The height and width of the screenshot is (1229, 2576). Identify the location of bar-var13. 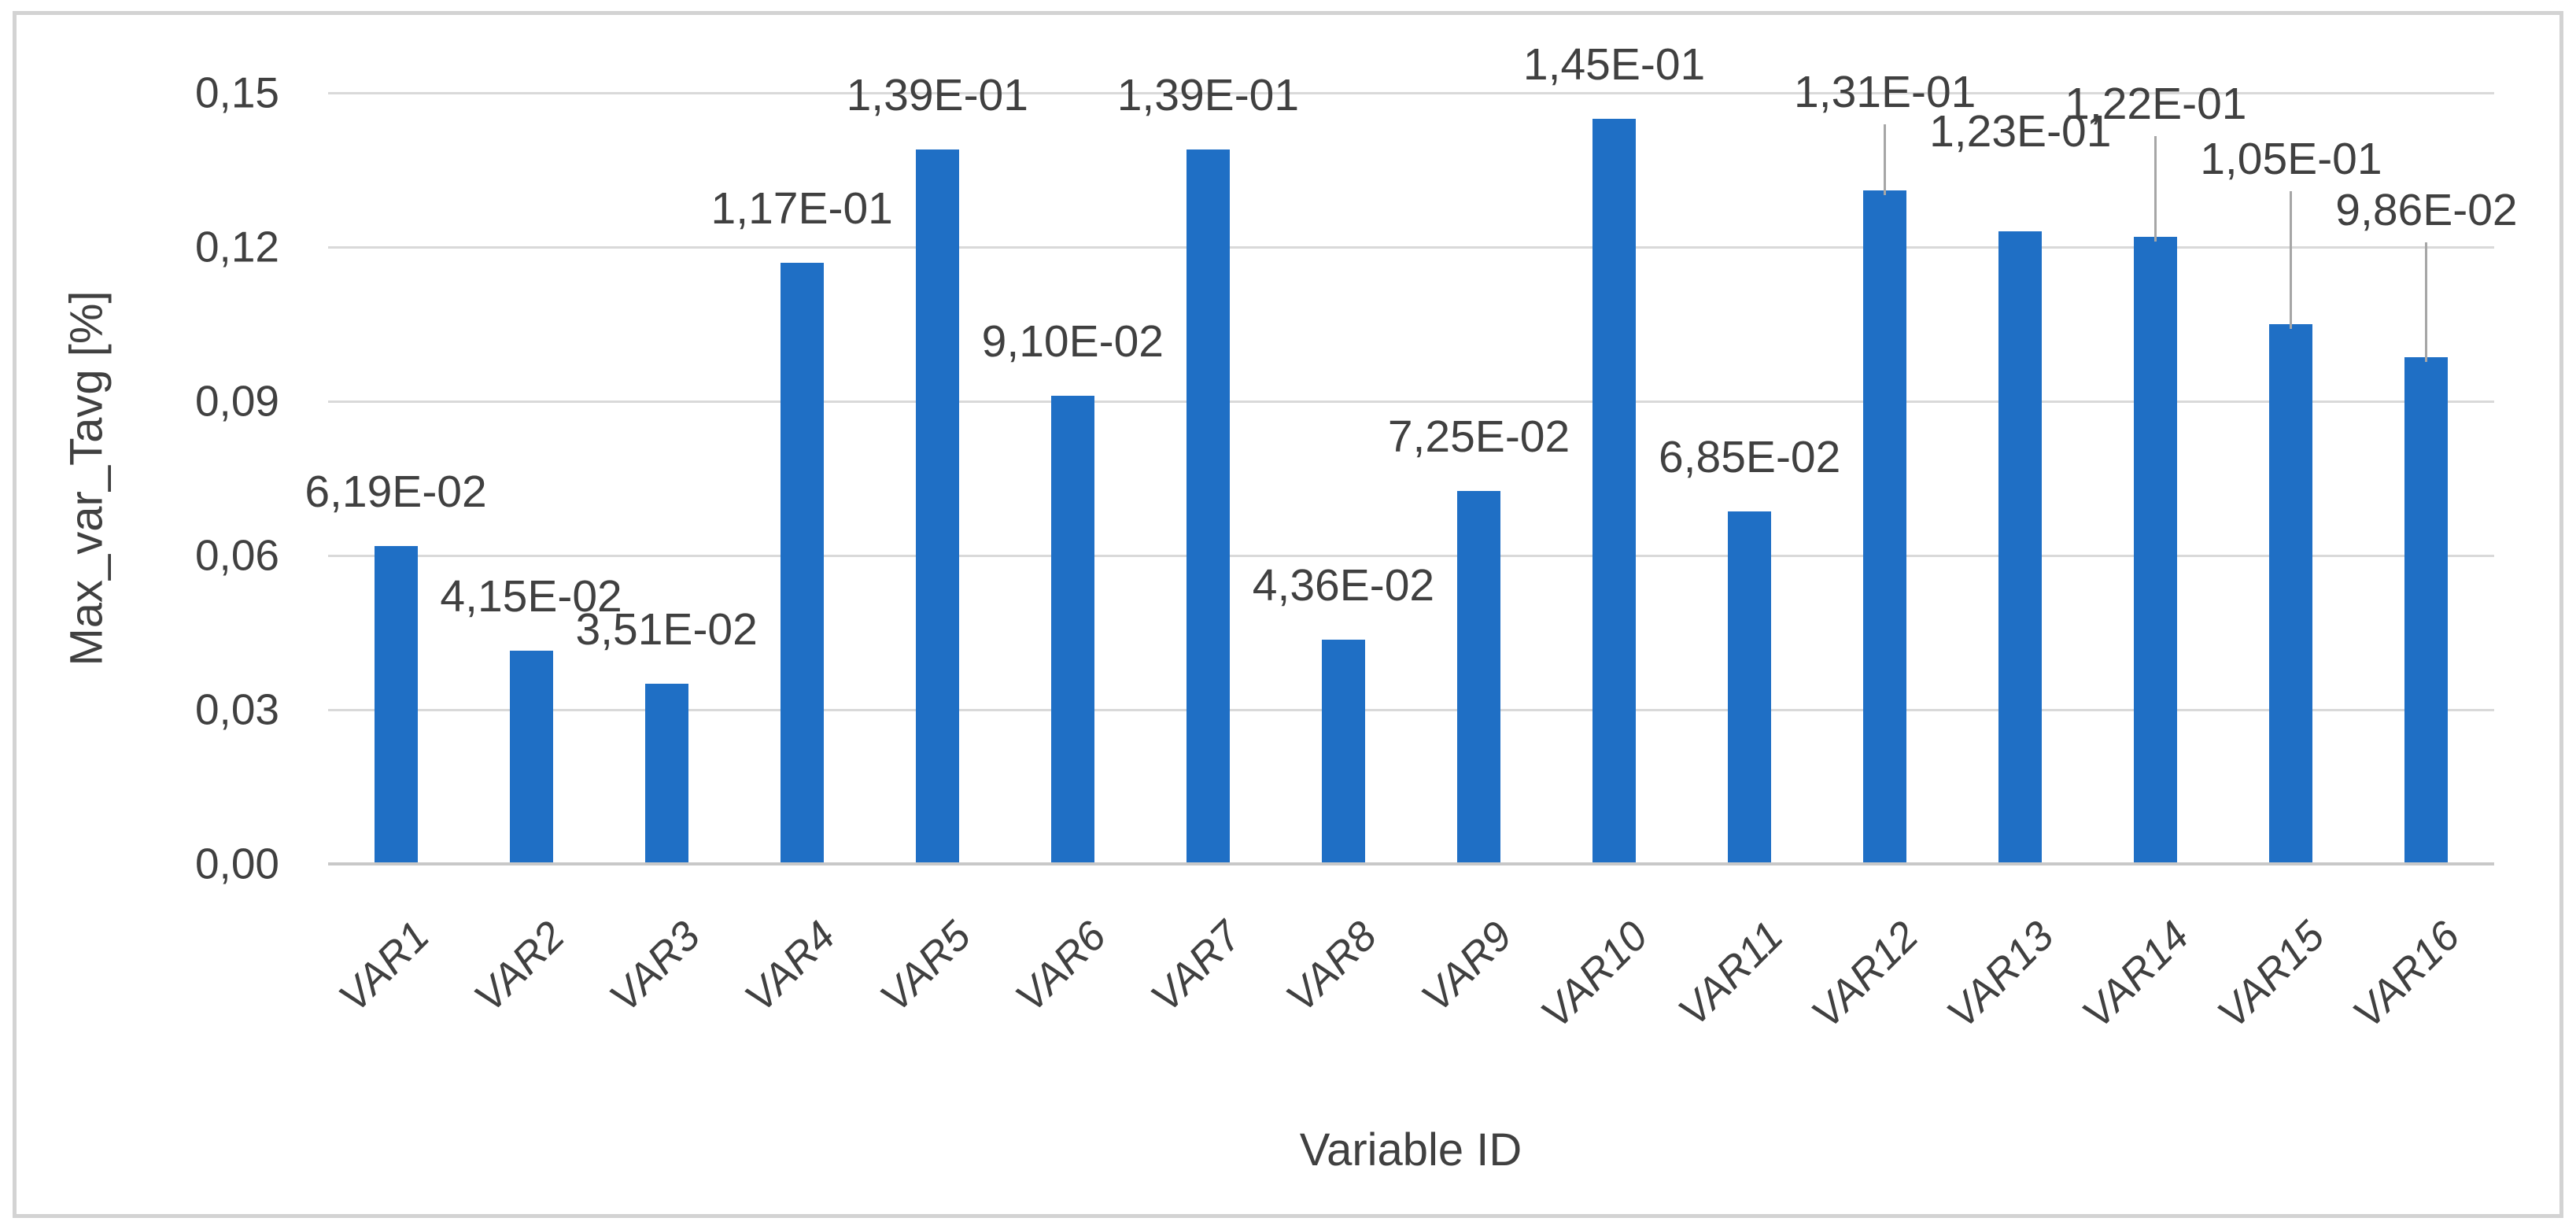
(2020, 547).